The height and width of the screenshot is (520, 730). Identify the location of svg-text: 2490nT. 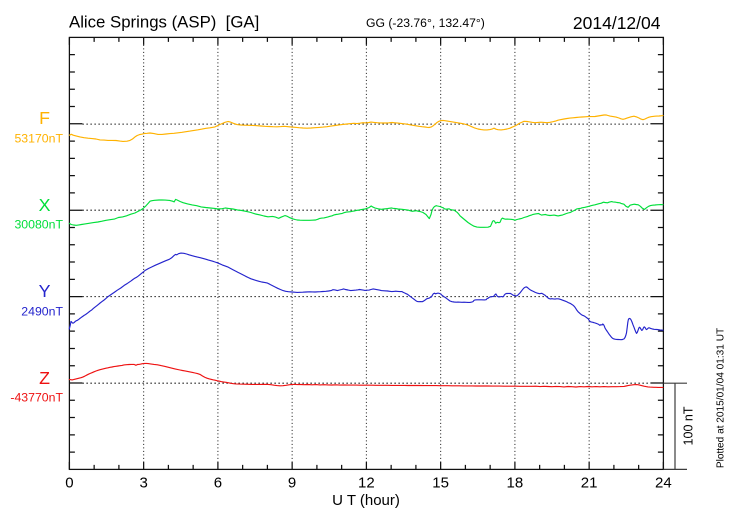
(42, 311).